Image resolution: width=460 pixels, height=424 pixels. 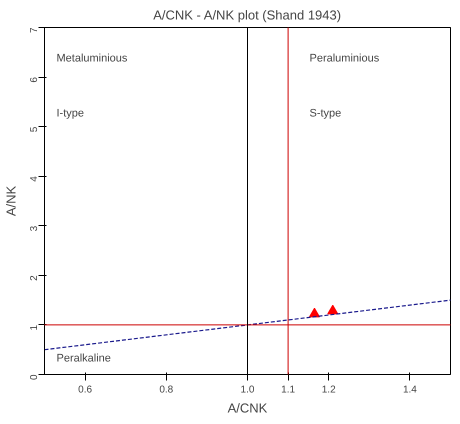 I want to click on y-tick-label: 6, so click(x=34, y=79).